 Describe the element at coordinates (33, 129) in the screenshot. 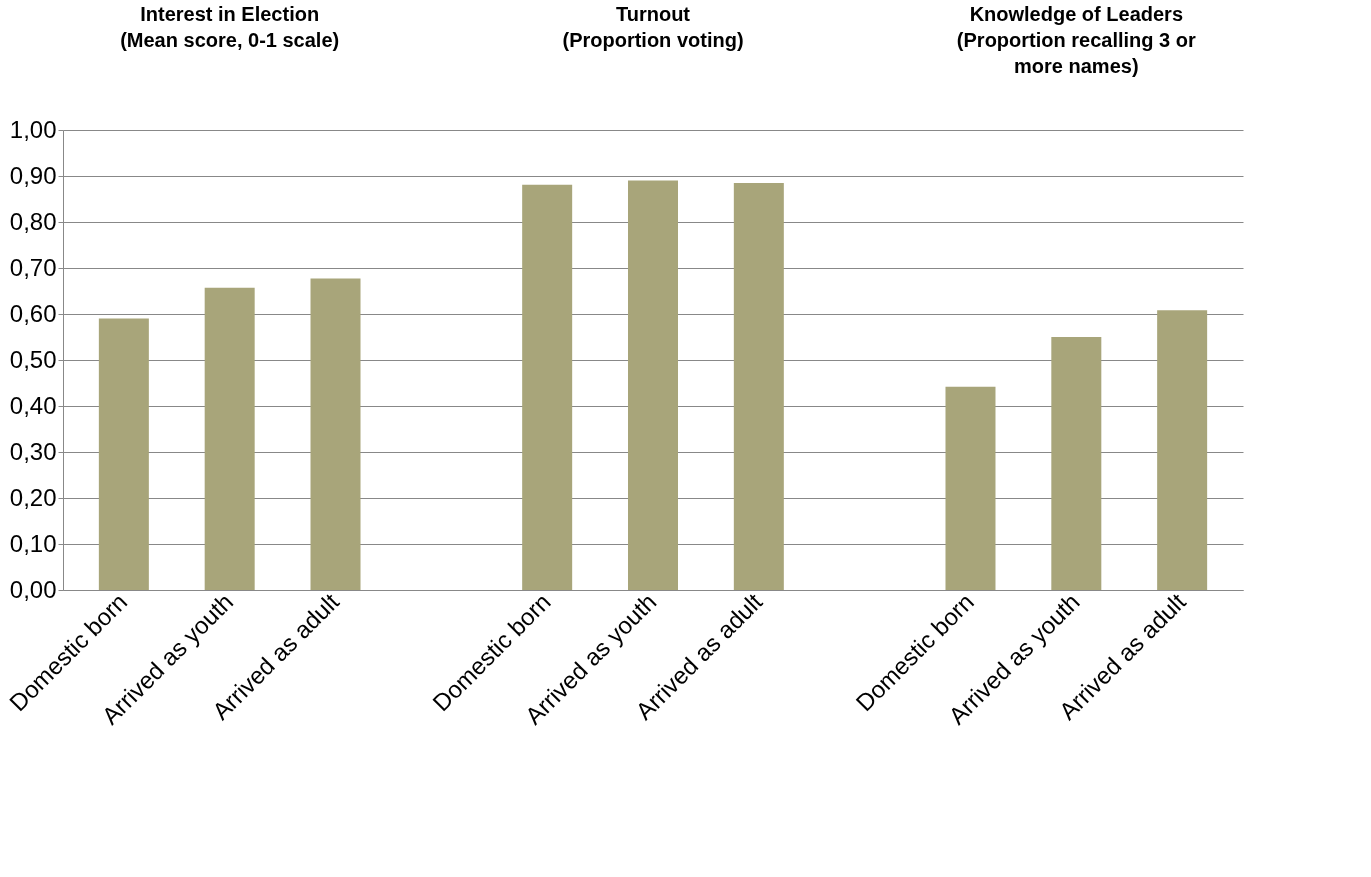

I see `y-tick-label: 1,00` at that location.